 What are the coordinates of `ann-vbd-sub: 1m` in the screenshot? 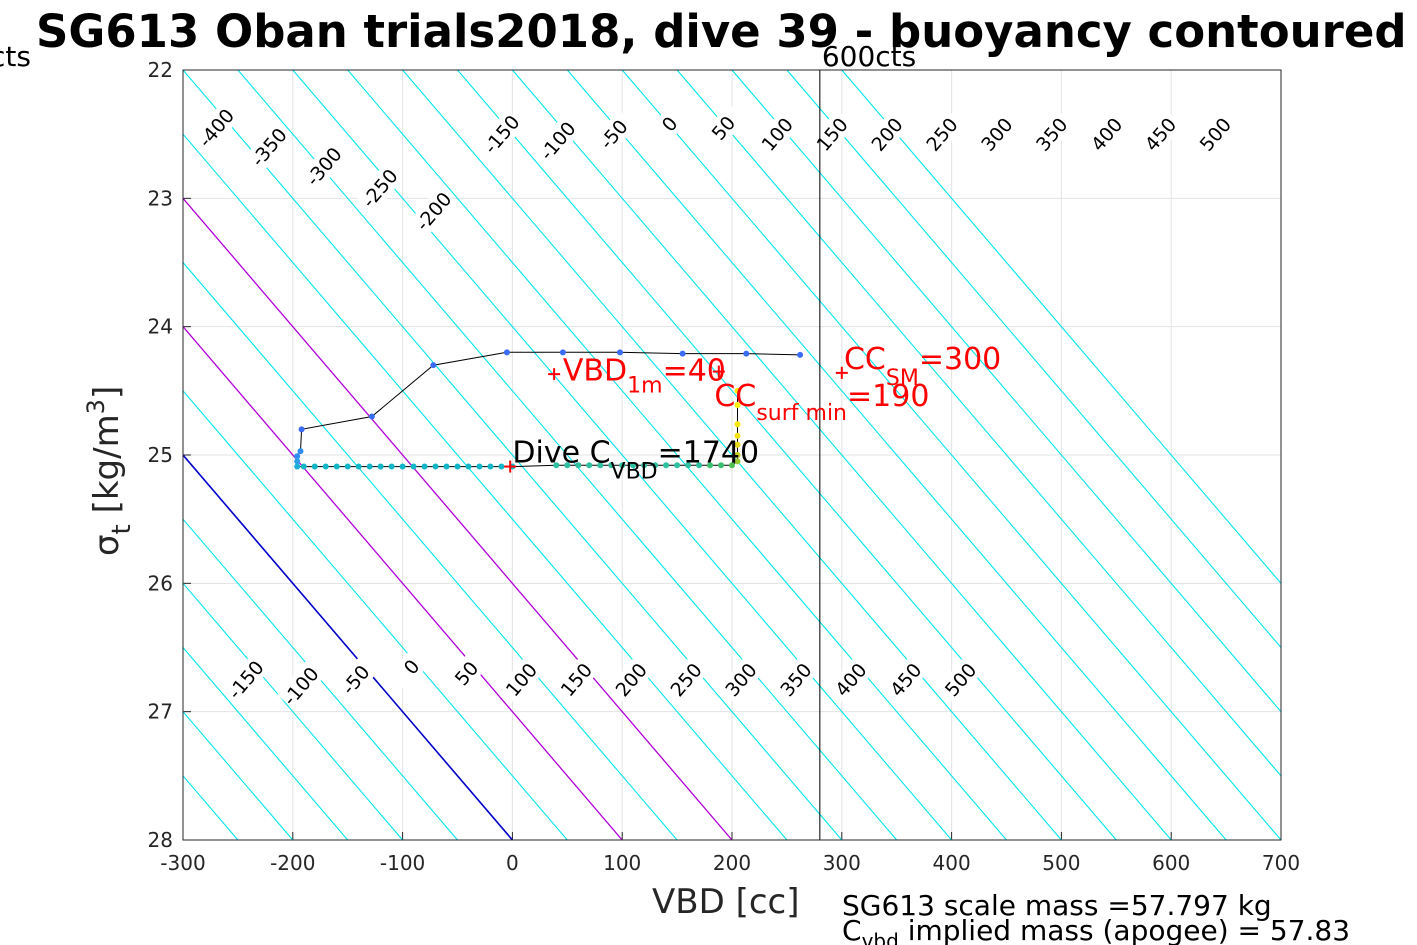 It's located at (644, 386).